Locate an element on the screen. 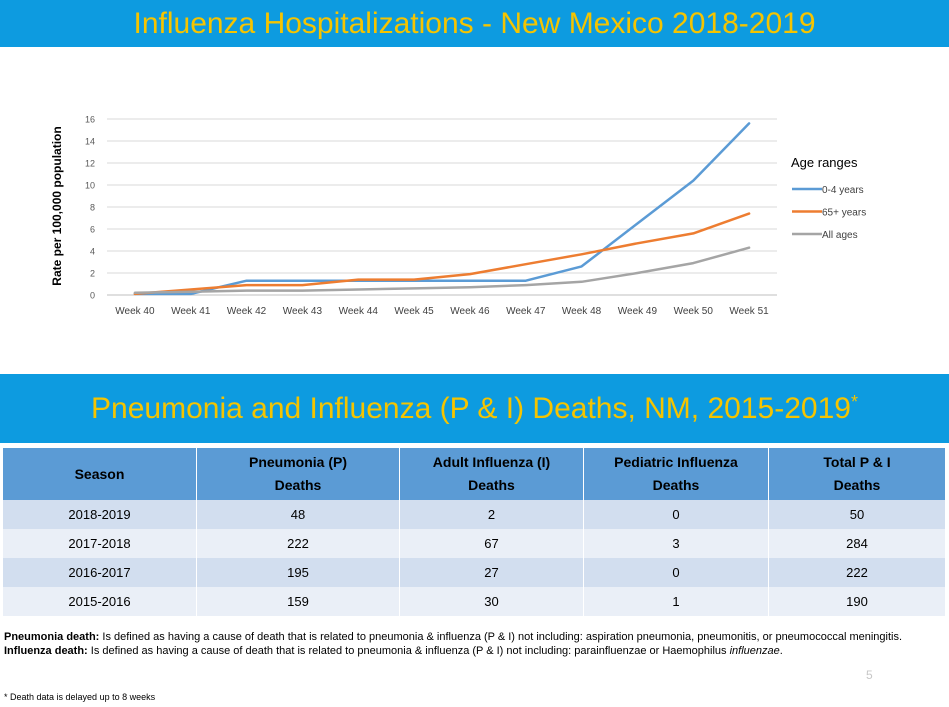  header-adult-line2: Deaths is located at coordinates (491, 485).